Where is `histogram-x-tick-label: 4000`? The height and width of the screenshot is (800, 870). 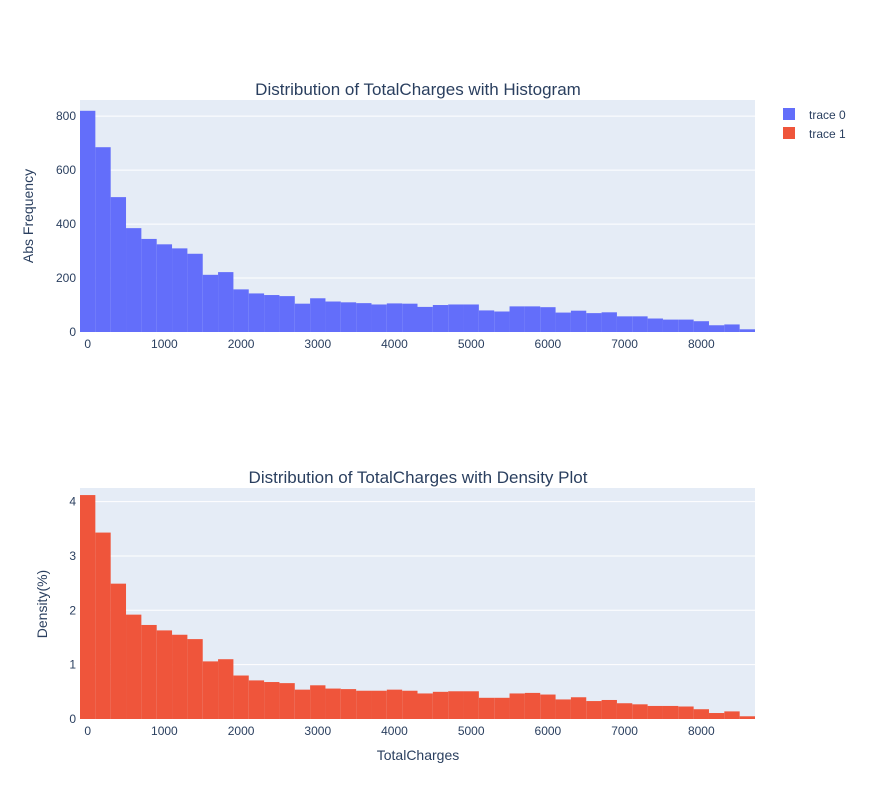 histogram-x-tick-label: 4000 is located at coordinates (394, 344).